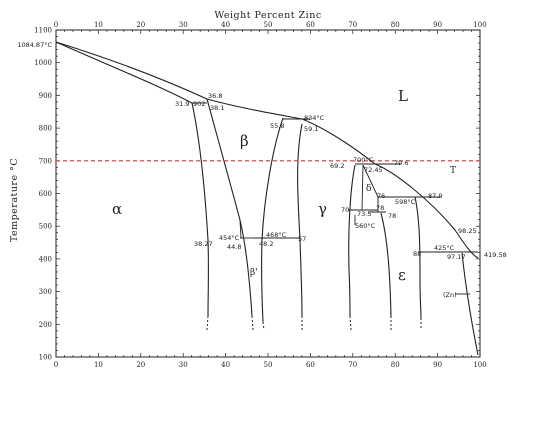 The image size is (550, 422). What do you see at coordinates (403, 96) in the screenshot?
I see `phase-liquid: L` at bounding box center [403, 96].